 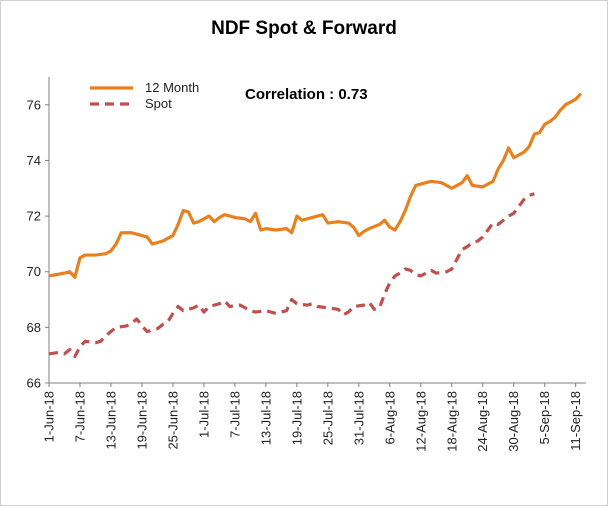 What do you see at coordinates (172, 87) in the screenshot?
I see `legend-label-12-month: 12 Month` at bounding box center [172, 87].